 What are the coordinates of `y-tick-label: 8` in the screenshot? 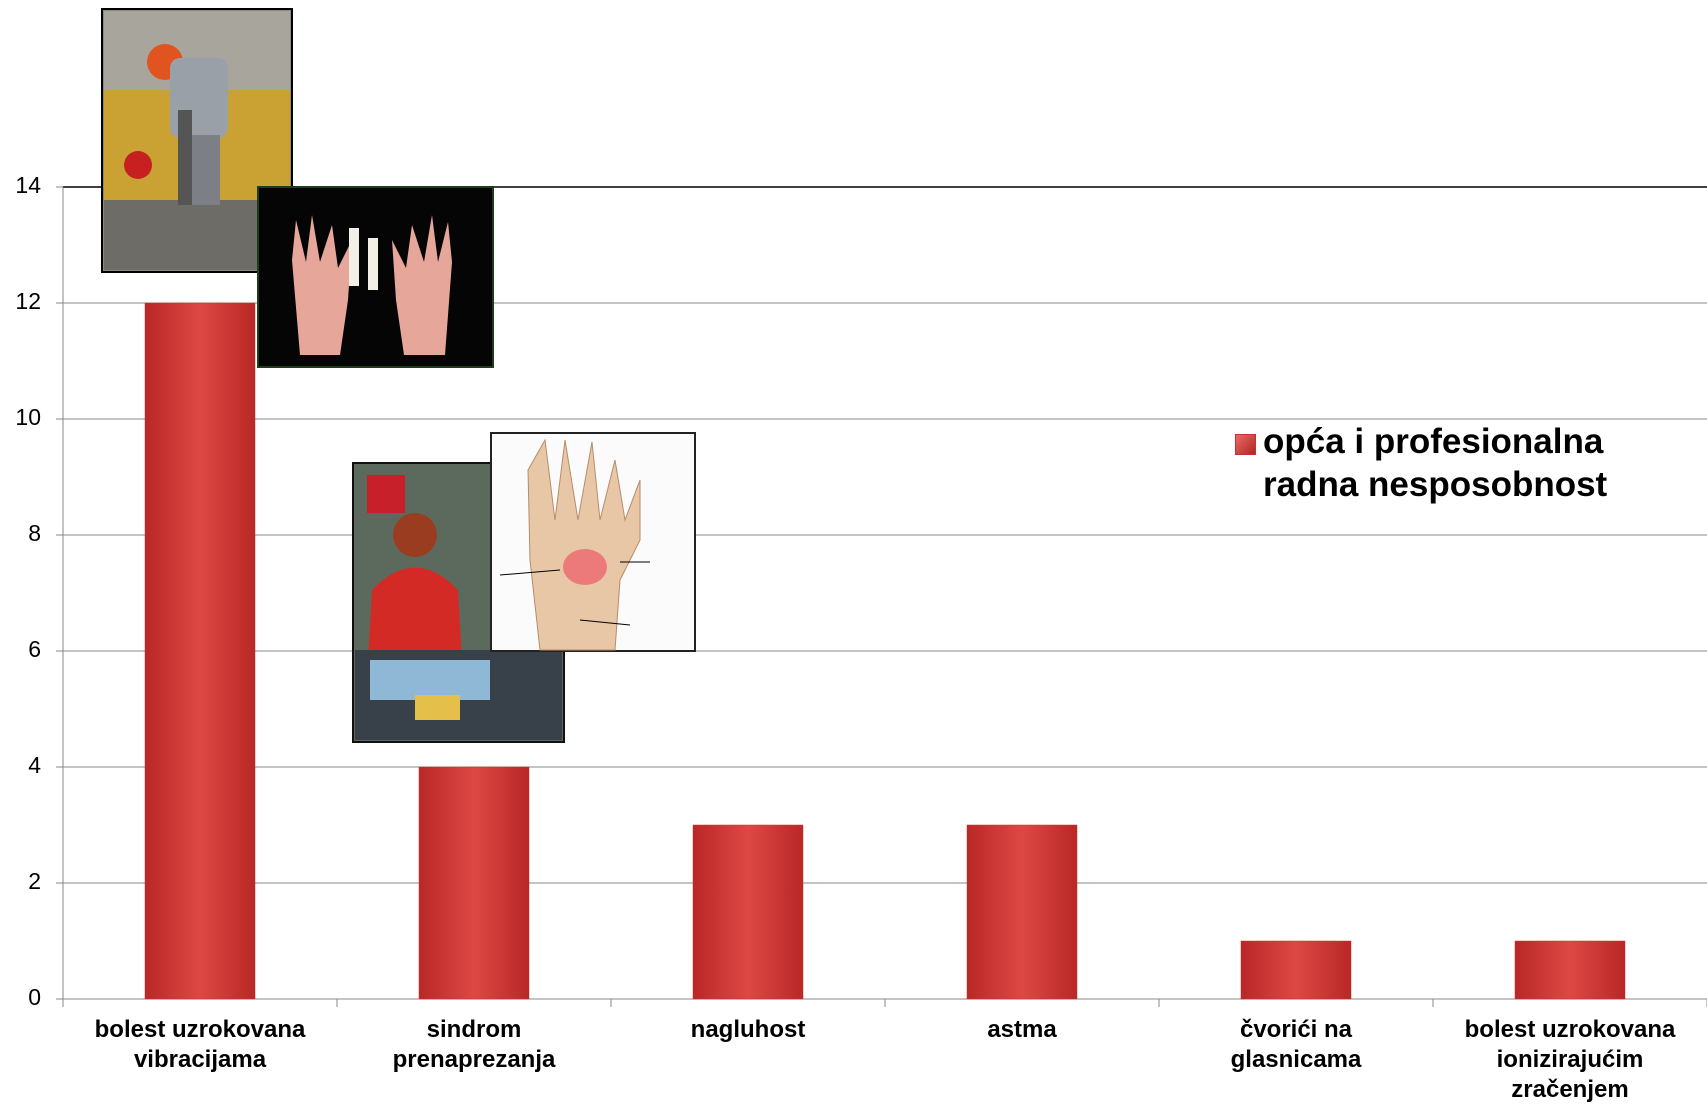 It's located at (34, 533).